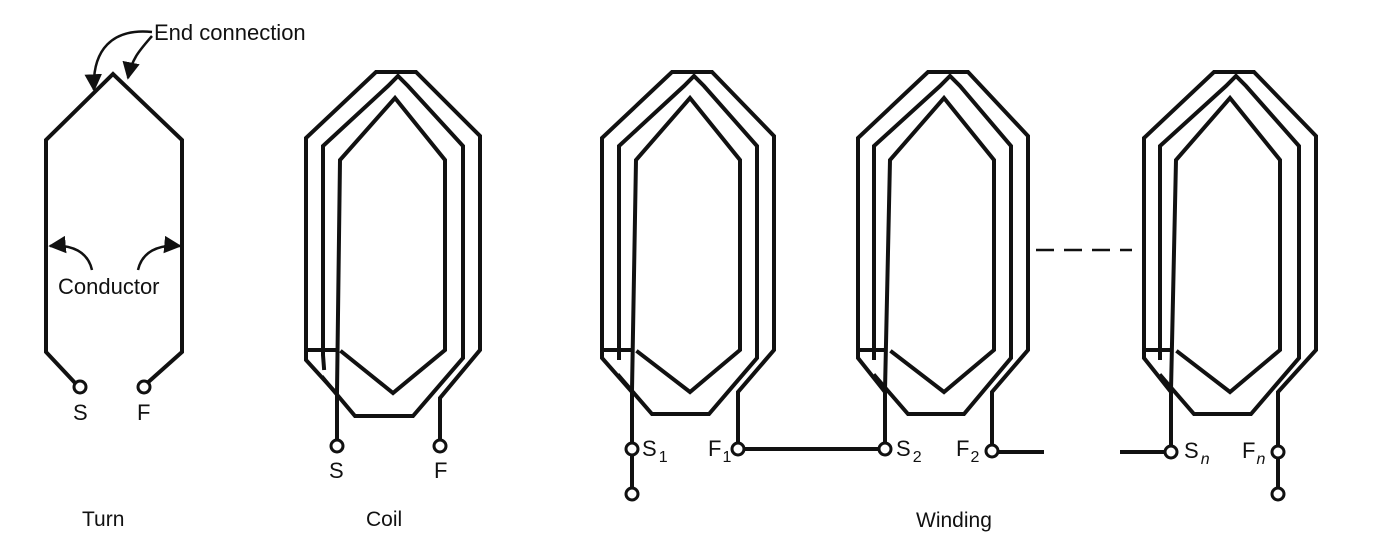  Describe the element at coordinates (143, 412) in the screenshot. I see `turn-finish-label: F` at that location.